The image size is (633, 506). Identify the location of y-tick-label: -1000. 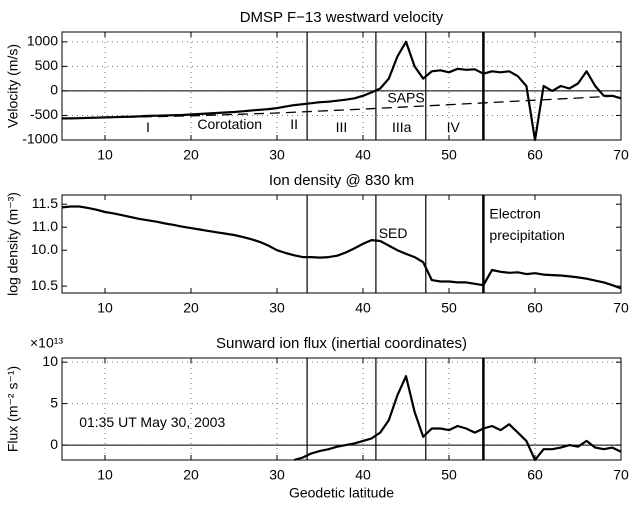
(40, 139).